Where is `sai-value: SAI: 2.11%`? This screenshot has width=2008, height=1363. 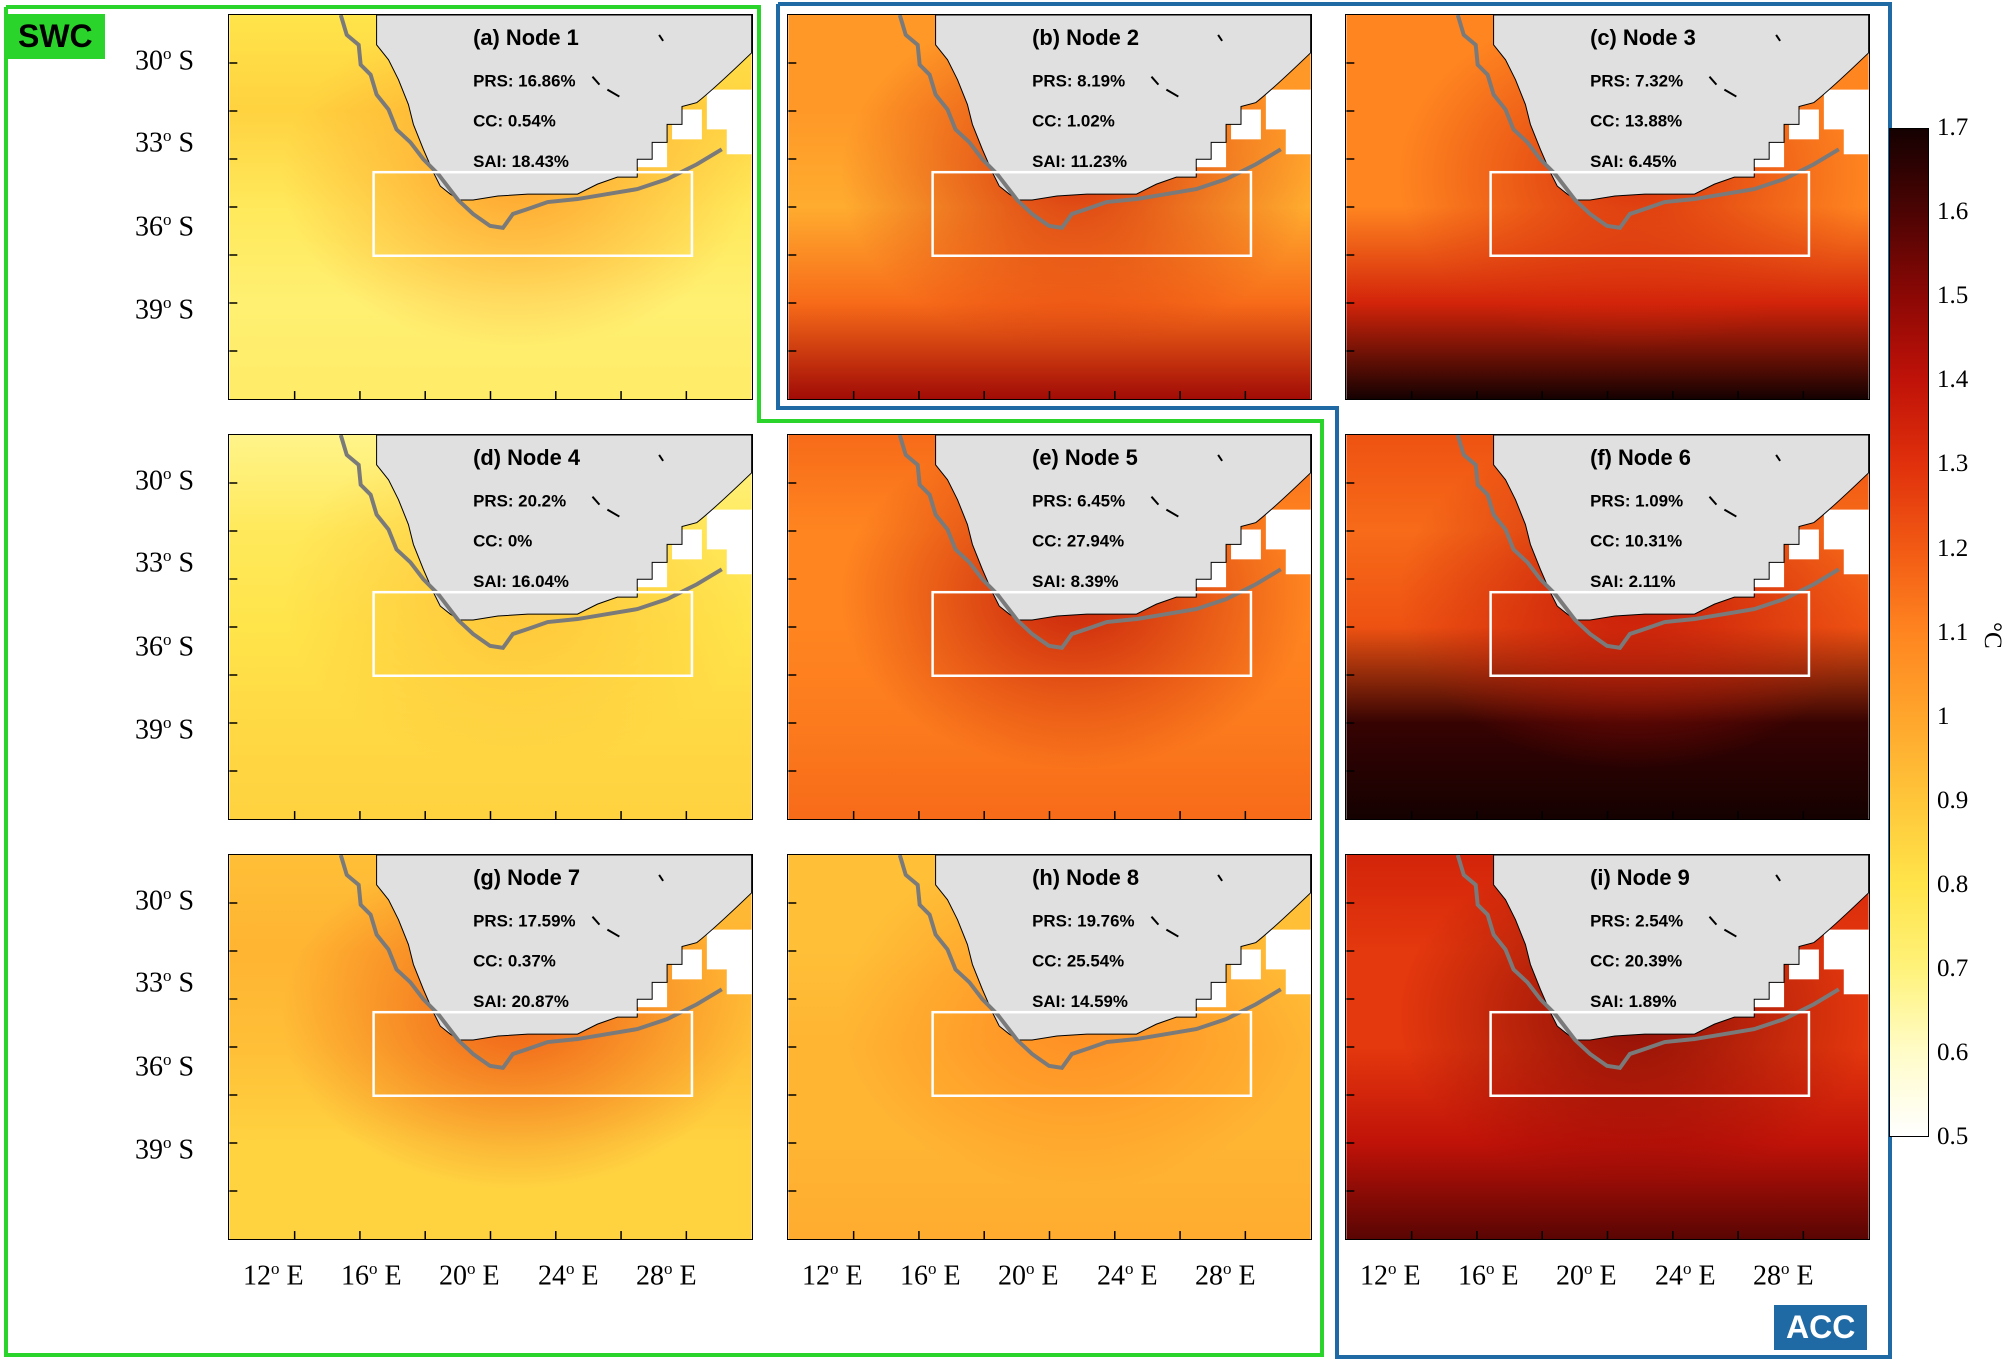
sai-value: SAI: 2.11% is located at coordinates (1633, 581).